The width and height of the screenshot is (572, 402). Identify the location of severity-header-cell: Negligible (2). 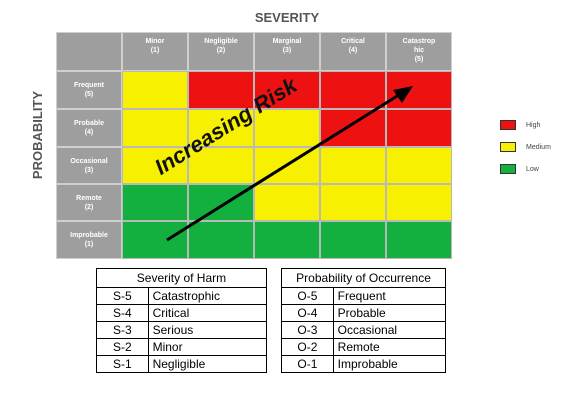
(221, 51).